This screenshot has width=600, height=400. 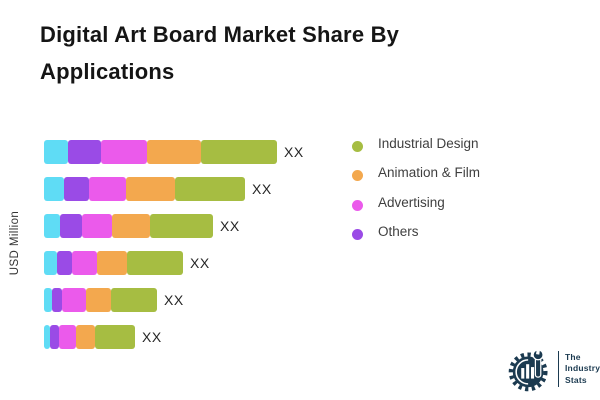 What do you see at coordinates (573, 356) in the screenshot?
I see `logo-text-line: The` at bounding box center [573, 356].